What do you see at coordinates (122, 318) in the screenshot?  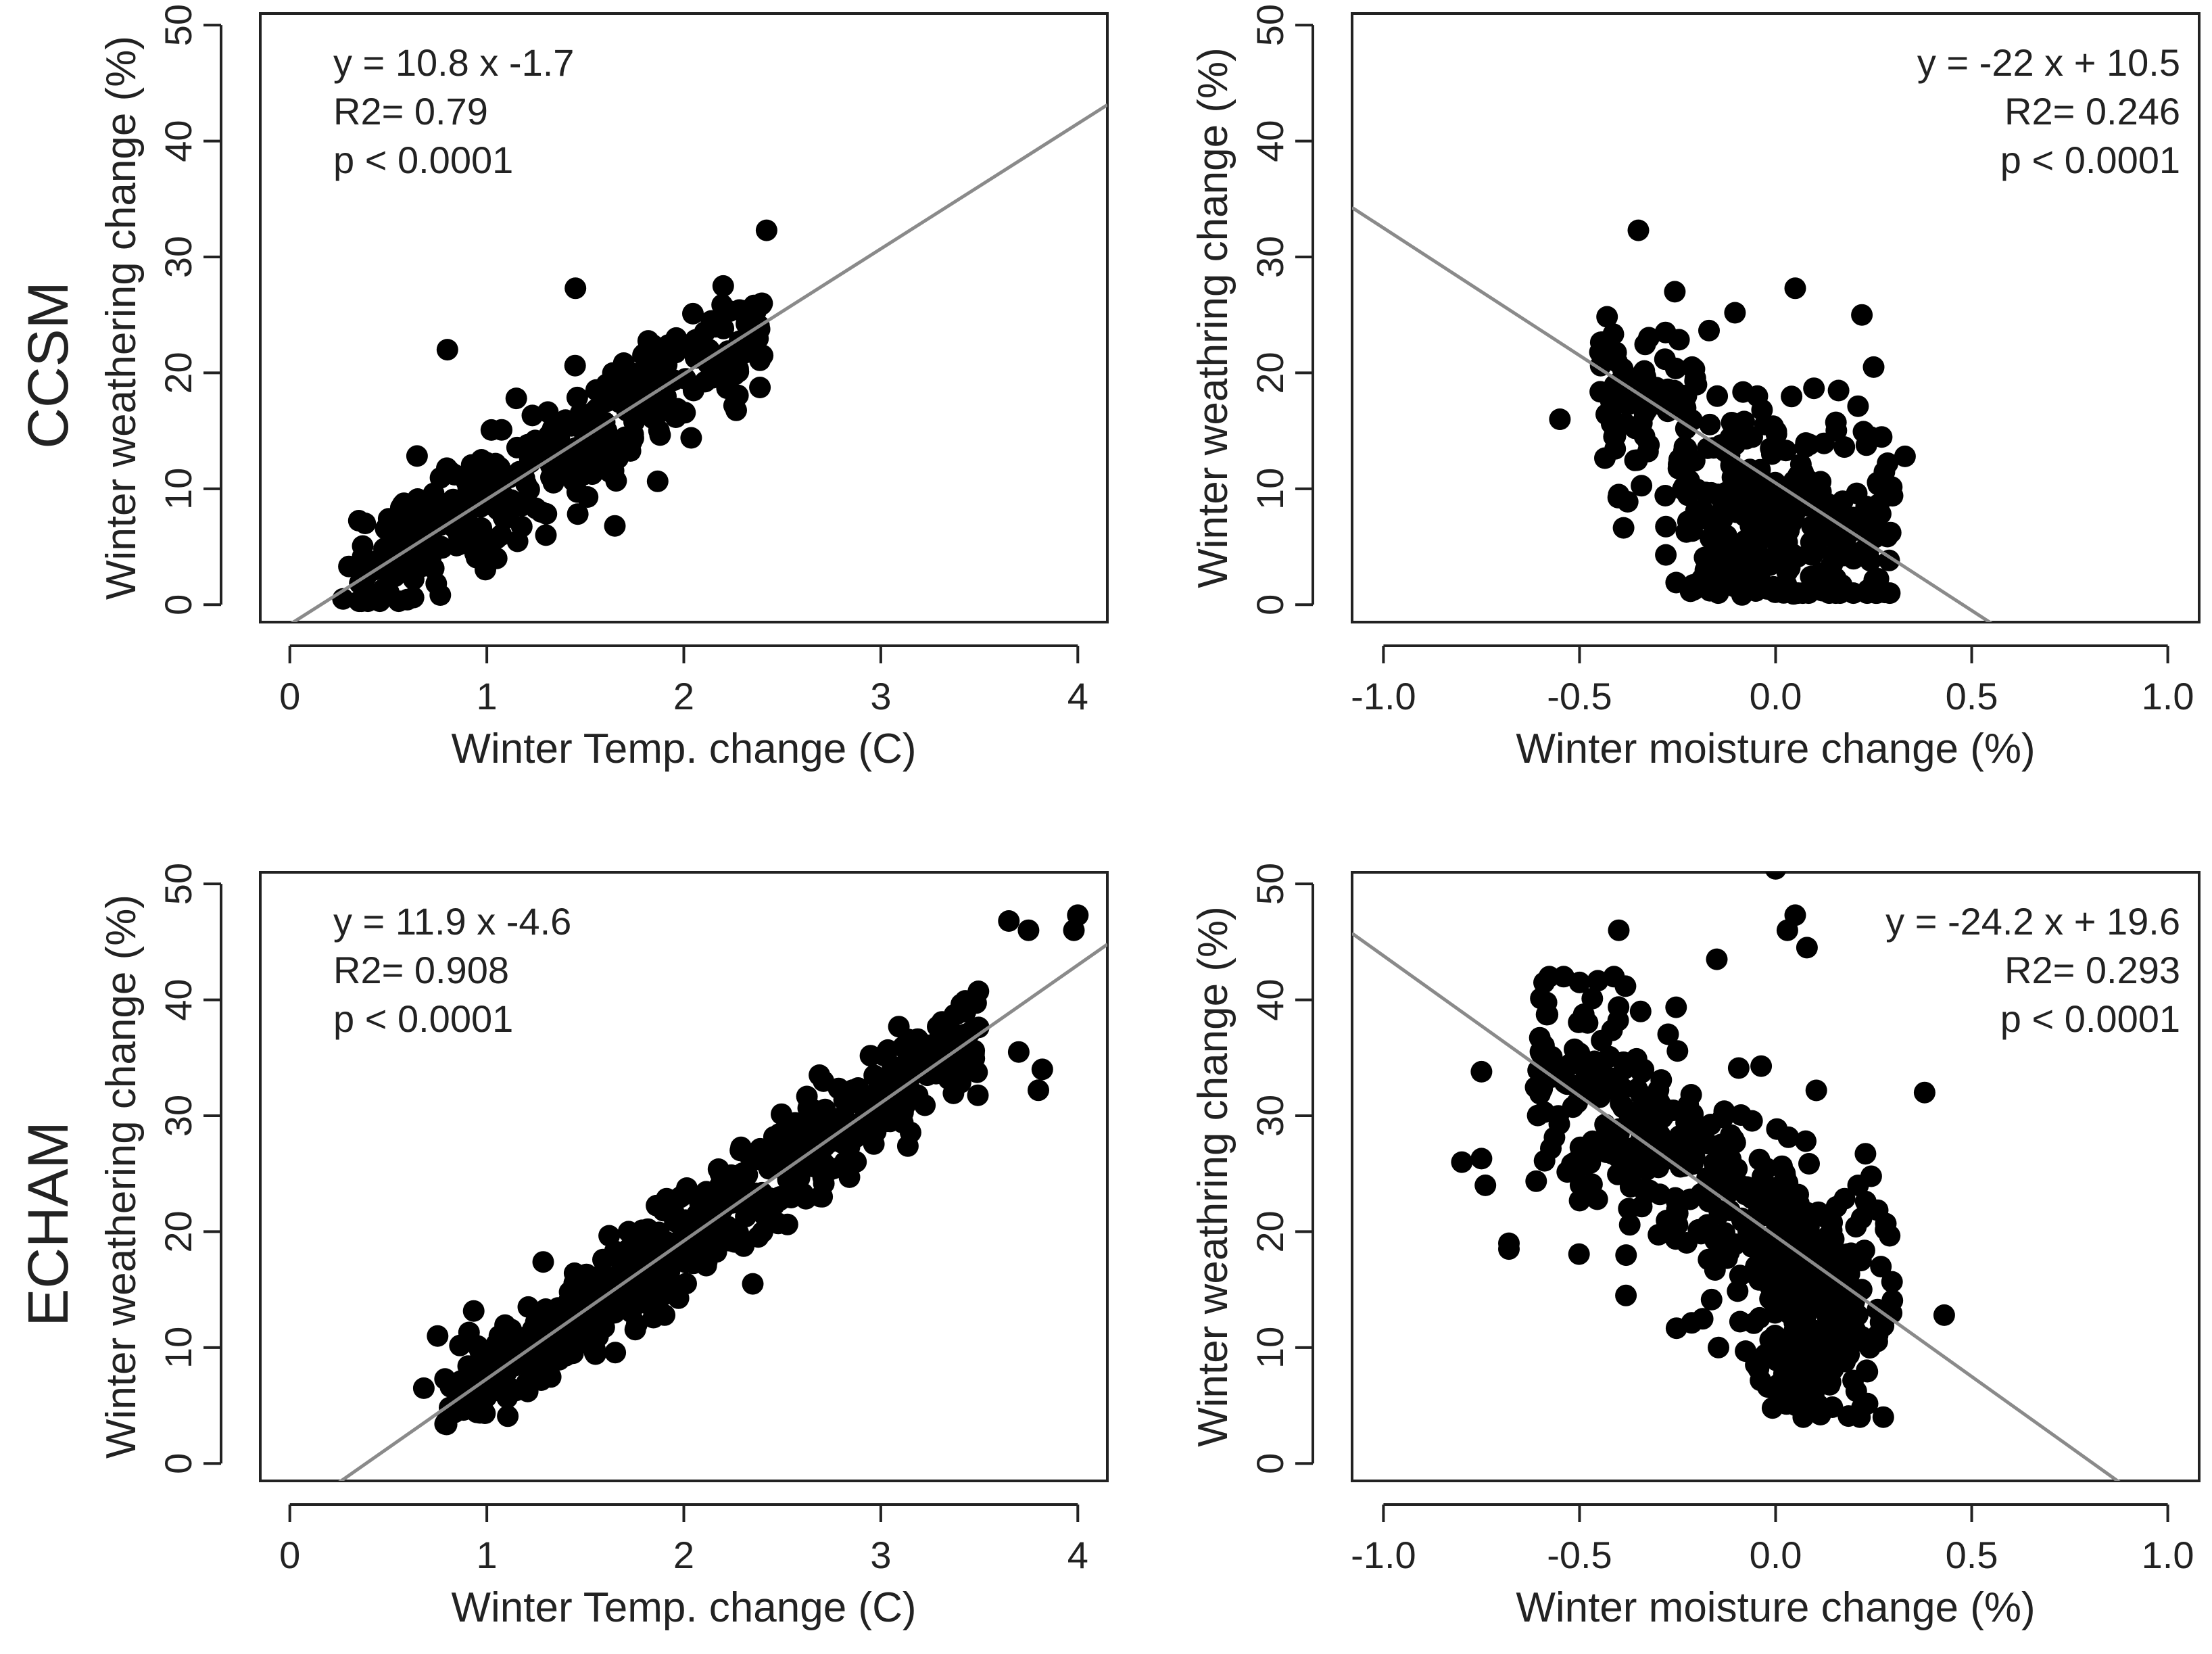 I see `y-axis-label: Winter weathering change (%)` at bounding box center [122, 318].